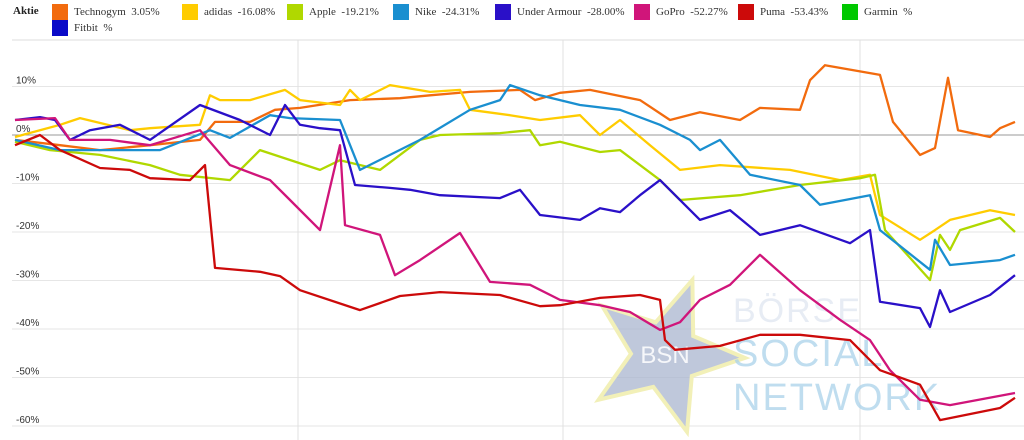 The image size is (1024, 440). What do you see at coordinates (117, 12) in the screenshot?
I see `legend-label: Technogym 3.05%` at bounding box center [117, 12].